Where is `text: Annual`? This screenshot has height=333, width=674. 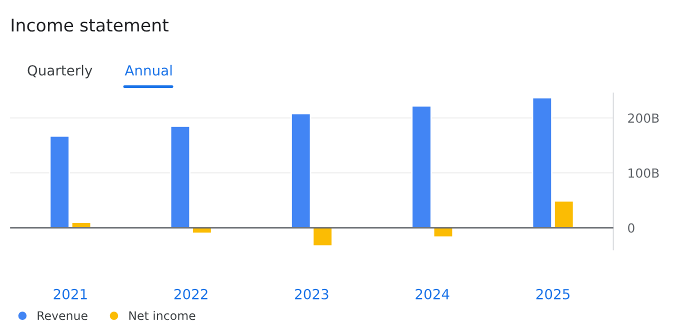 text: Annual is located at coordinates (148, 70).